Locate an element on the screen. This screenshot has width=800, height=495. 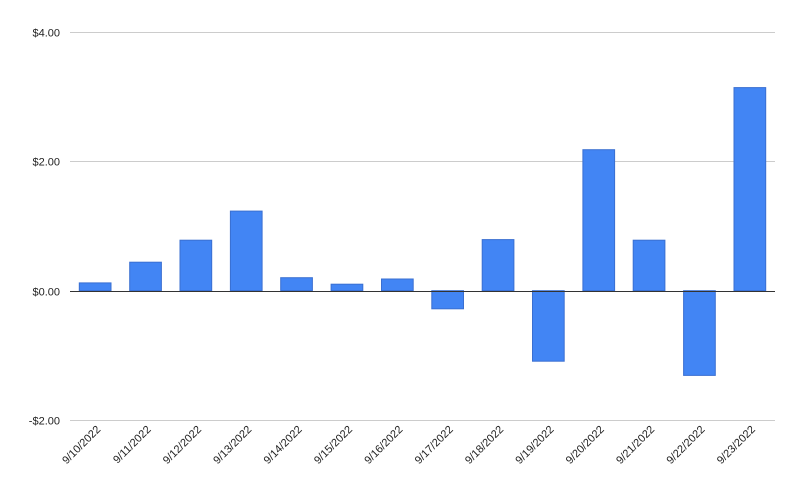
bar-9-19-2022 is located at coordinates (548, 326).